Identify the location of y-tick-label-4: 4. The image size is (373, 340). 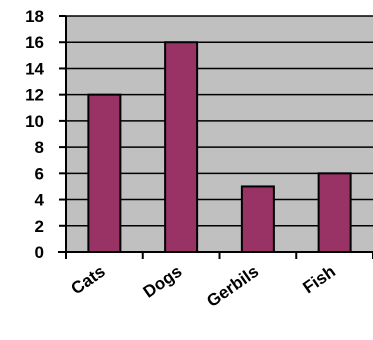
(40, 200).